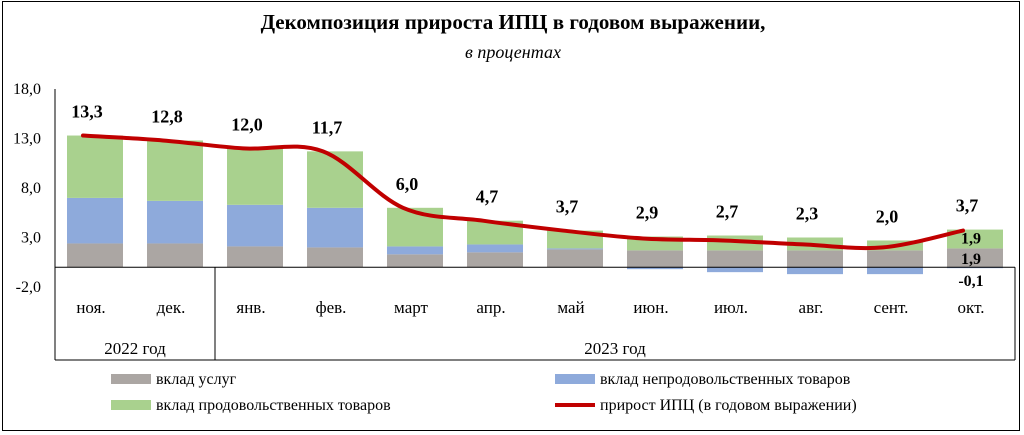 The height and width of the screenshot is (435, 1024). Describe the element at coordinates (27, 89) in the screenshot. I see `y-tick-label: 18,0` at that location.